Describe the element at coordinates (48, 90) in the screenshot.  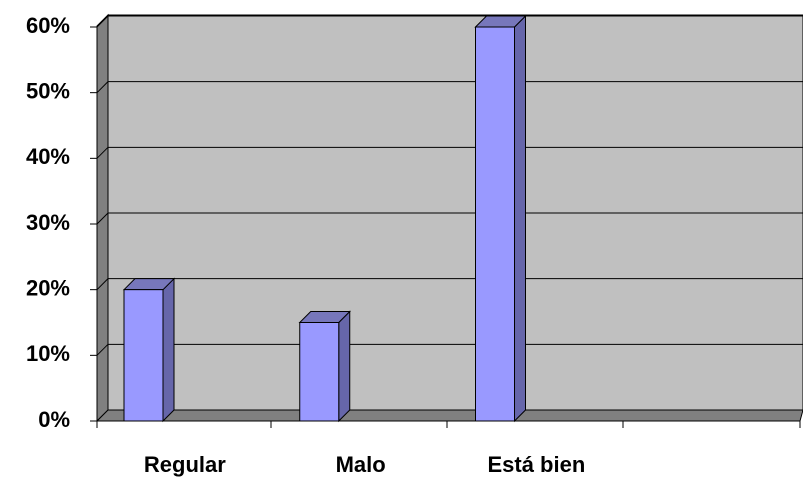
I see `y-tick-label: 50%` at that location.